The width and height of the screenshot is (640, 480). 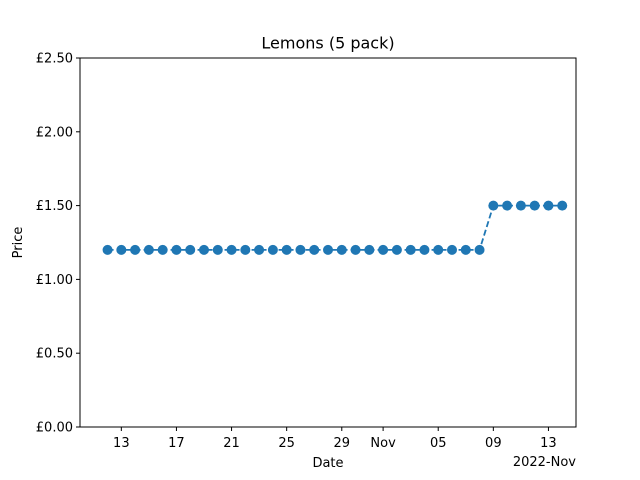 I want to click on x-tick-label: 09, so click(x=493, y=443).